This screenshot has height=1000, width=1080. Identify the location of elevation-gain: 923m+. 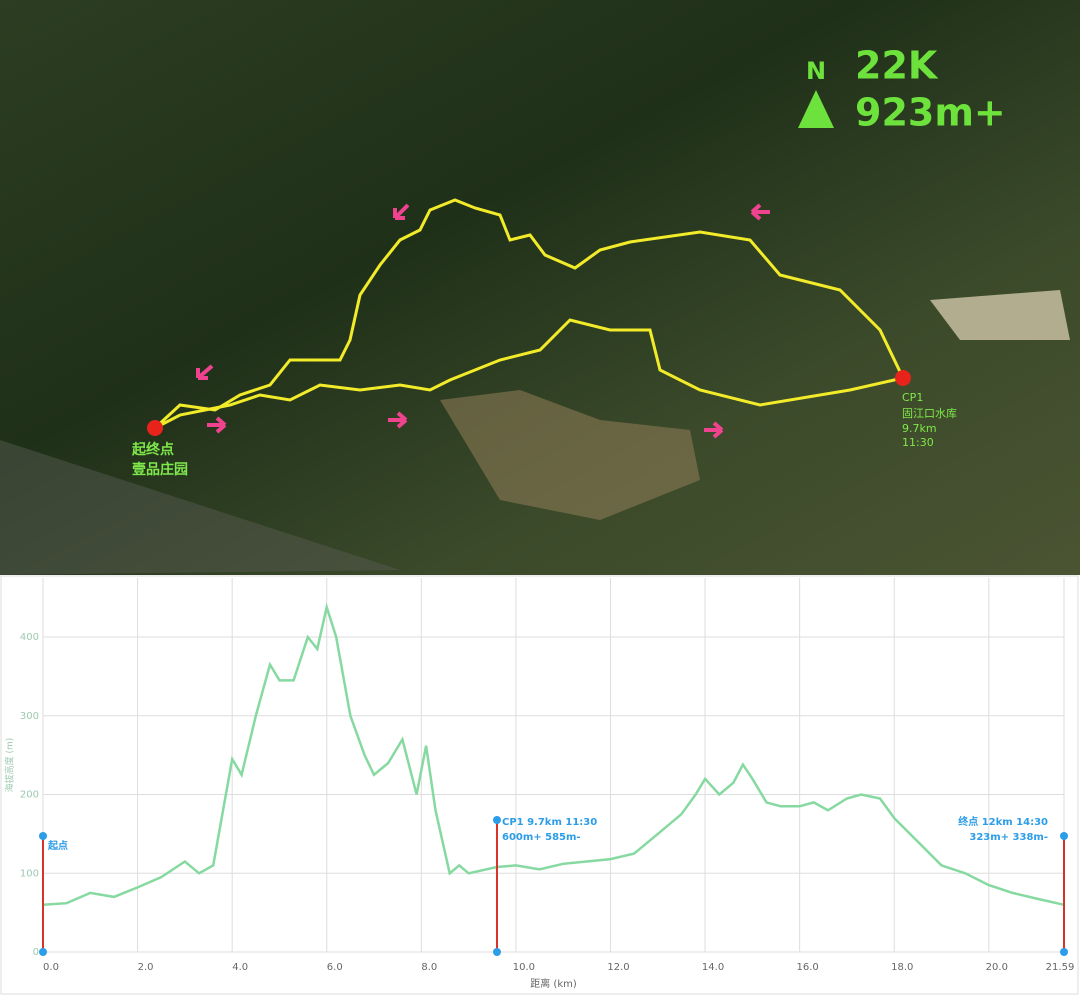
(930, 113).